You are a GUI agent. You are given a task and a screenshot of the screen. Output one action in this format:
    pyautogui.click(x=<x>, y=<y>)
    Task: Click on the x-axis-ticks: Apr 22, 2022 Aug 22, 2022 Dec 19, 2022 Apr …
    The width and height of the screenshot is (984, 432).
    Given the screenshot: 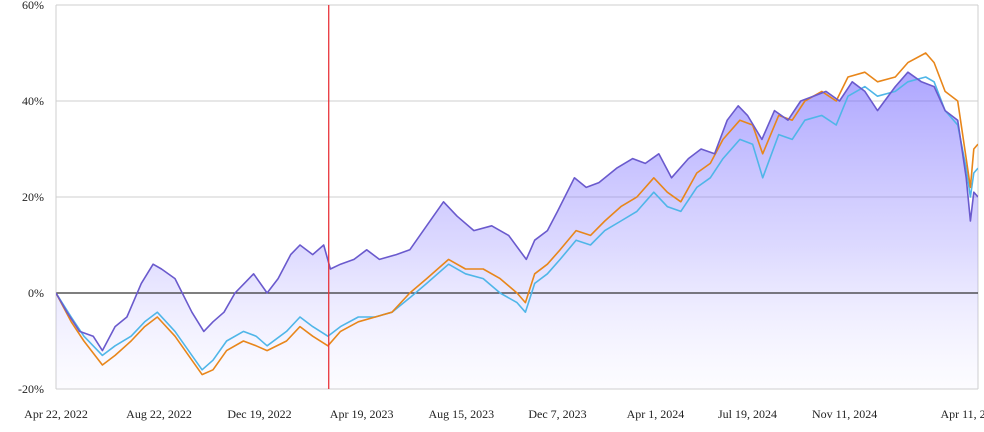 What is the action you would take?
    pyautogui.click(x=504, y=414)
    